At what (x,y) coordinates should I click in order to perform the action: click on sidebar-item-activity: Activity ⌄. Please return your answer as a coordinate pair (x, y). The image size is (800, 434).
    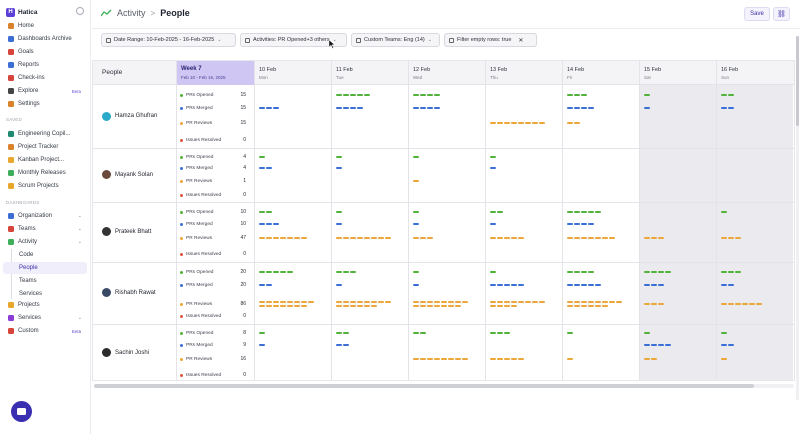
    Looking at the image, I should click on (45, 242).